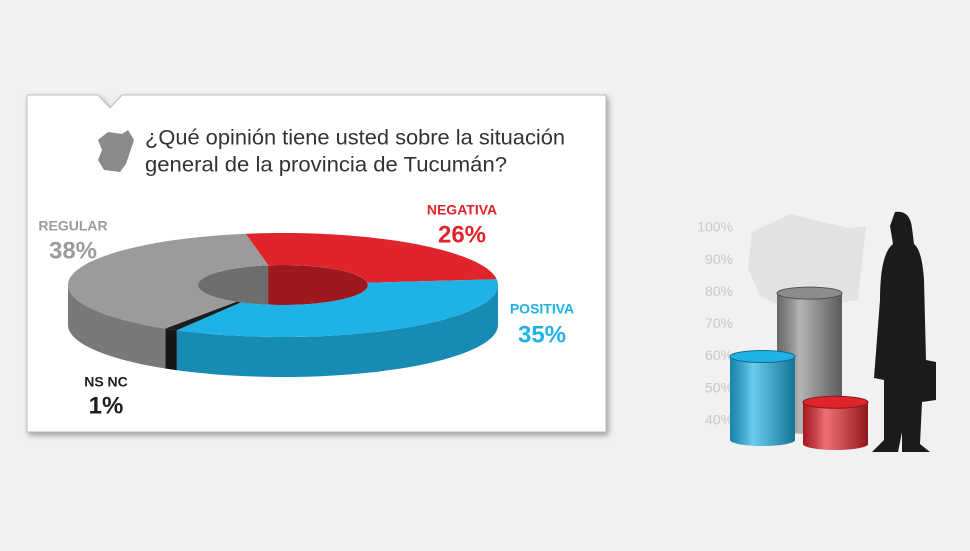 The height and width of the screenshot is (551, 970). I want to click on category-label: POSITIVA, so click(542, 309).